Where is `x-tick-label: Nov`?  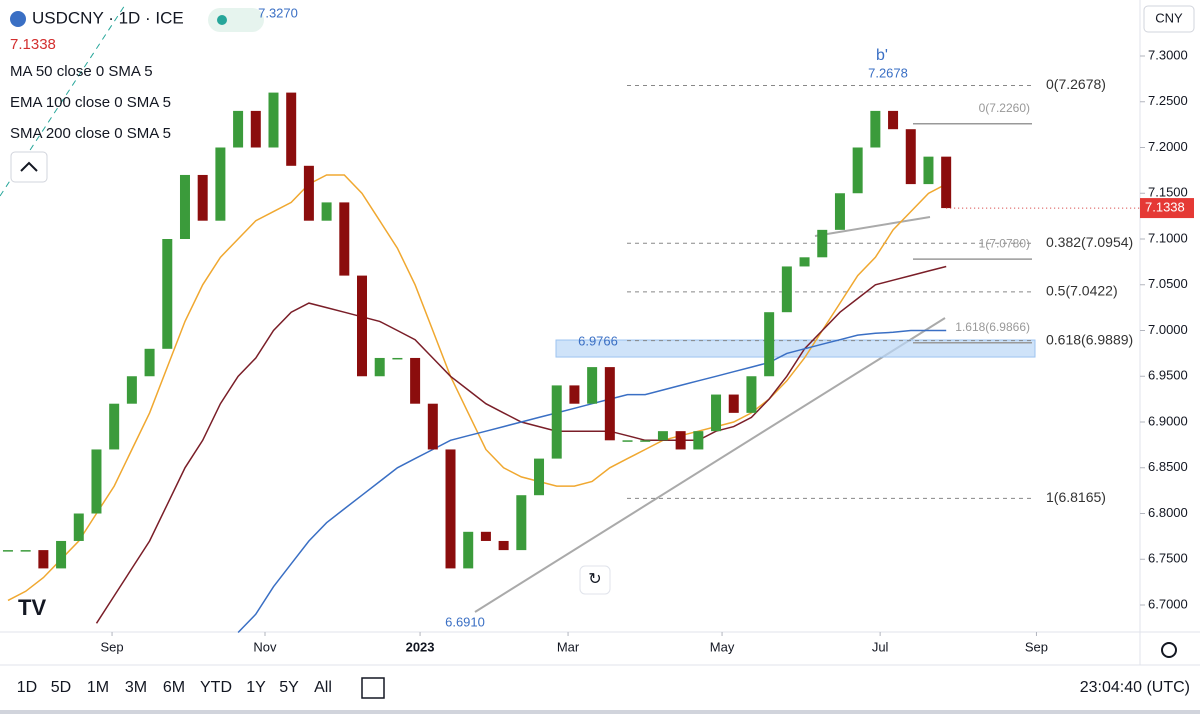
x-tick-label: Nov is located at coordinates (265, 646).